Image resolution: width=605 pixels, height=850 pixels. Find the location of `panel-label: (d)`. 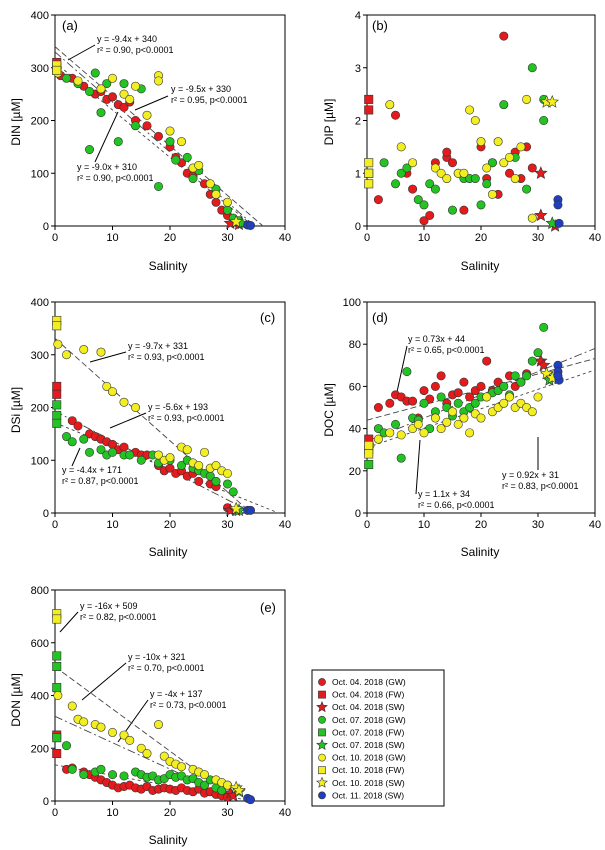

panel-label: (d) is located at coordinates (380, 317).